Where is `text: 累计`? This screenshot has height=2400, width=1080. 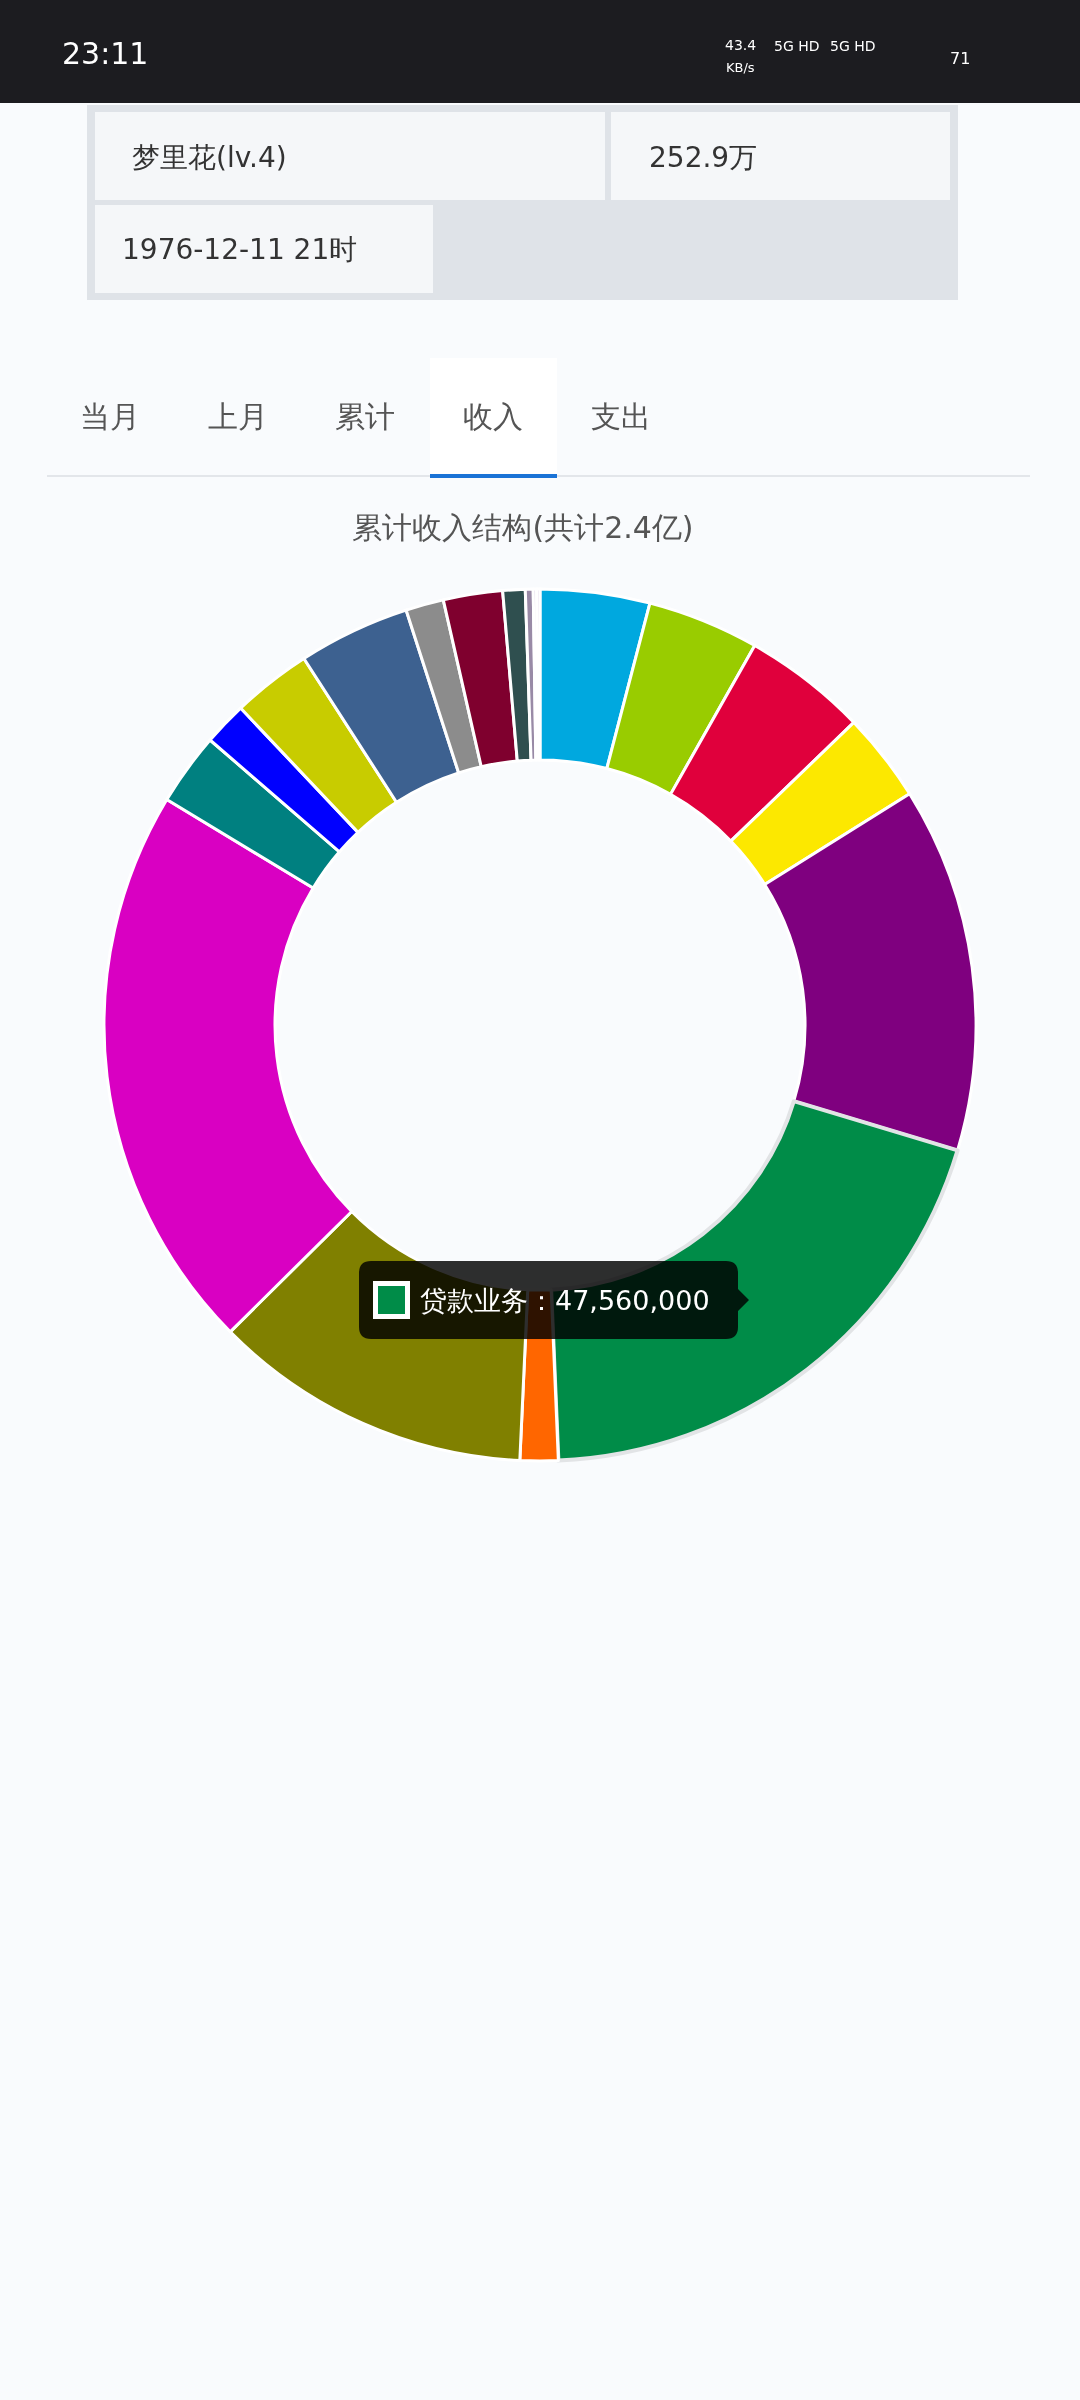
text: 累计 is located at coordinates (365, 416).